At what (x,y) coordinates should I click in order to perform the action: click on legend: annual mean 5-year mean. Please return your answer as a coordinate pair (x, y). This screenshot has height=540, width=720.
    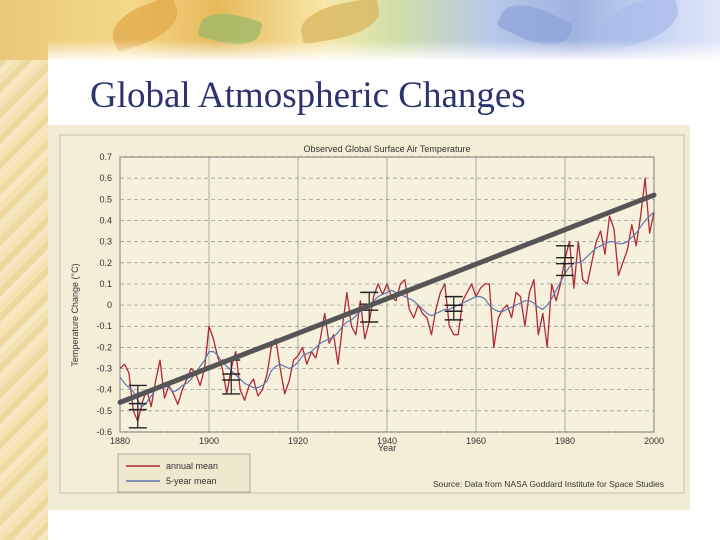
    Looking at the image, I should click on (184, 473).